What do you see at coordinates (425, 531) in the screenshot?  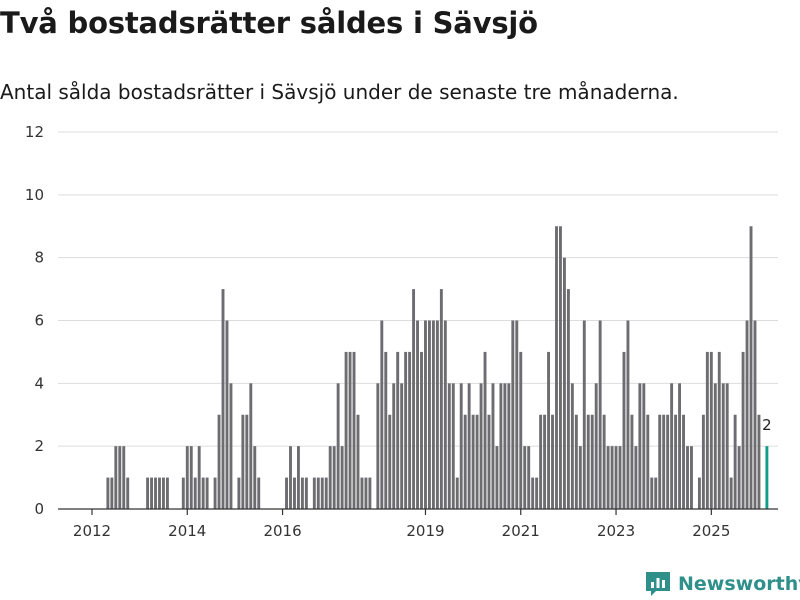 I see `x-tick-label: 2019` at bounding box center [425, 531].